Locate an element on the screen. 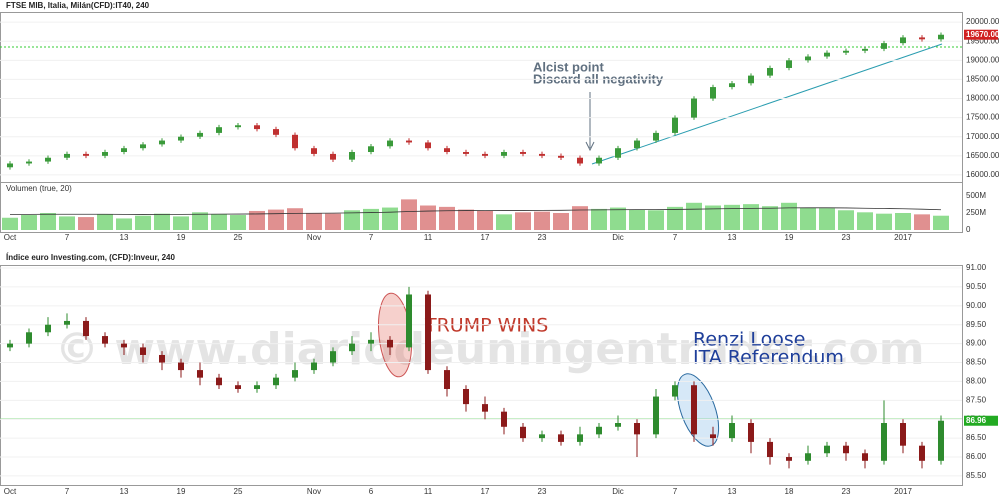  y-tick-label: 19500.00 is located at coordinates (983, 40).